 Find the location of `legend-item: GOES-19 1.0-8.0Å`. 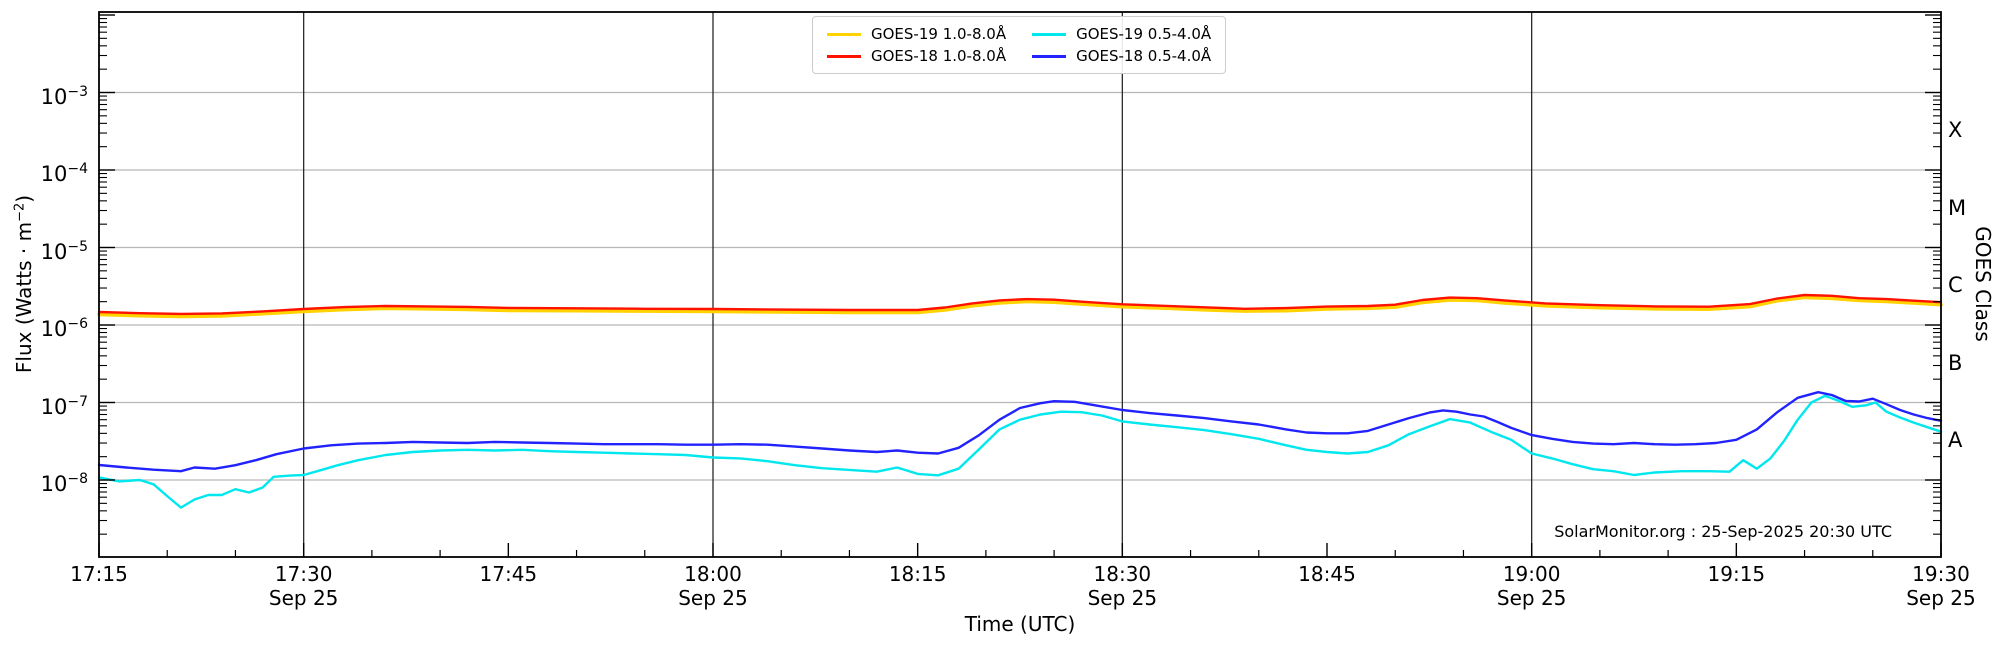

legend-item: GOES-19 1.0-8.0Å is located at coordinates (916, 34).